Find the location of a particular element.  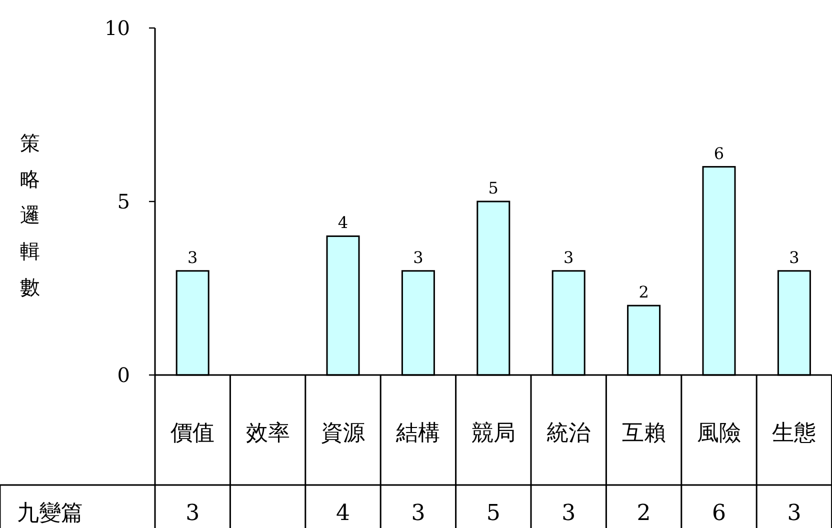

y-axis-title: 策略邏輯數 is located at coordinates (30, 215).